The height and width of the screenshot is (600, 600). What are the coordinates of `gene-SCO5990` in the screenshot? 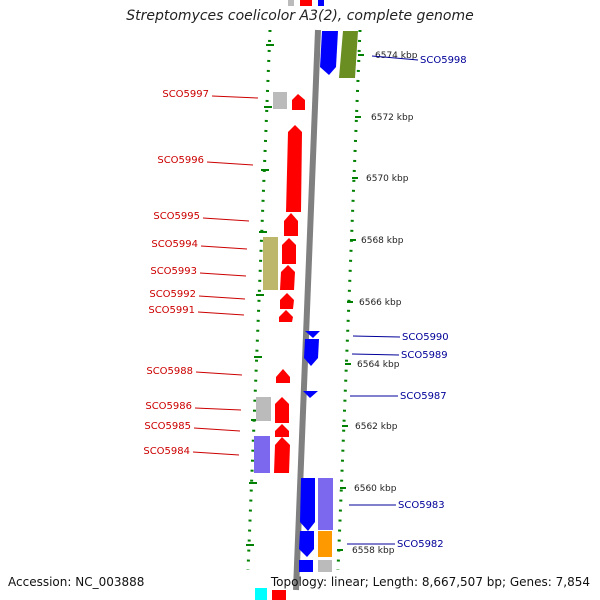 It's located at (312, 334).